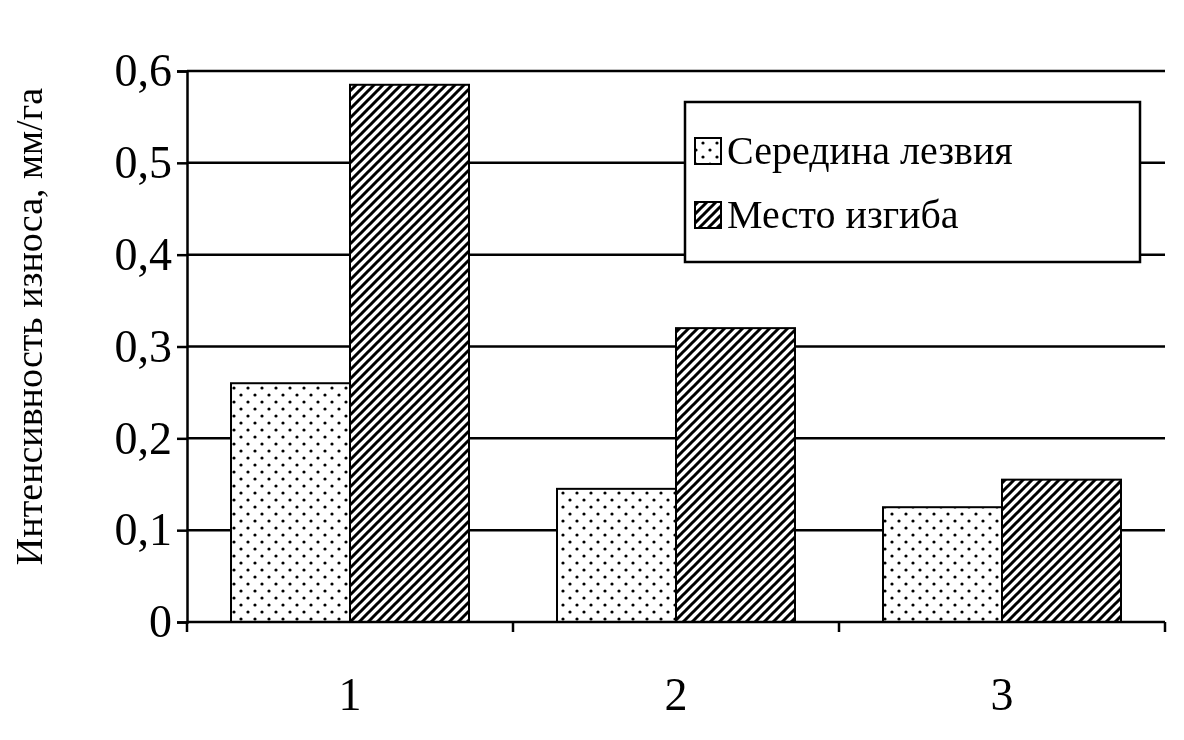  What do you see at coordinates (1002, 694) in the screenshot?
I see `x-tick-label: 3` at bounding box center [1002, 694].